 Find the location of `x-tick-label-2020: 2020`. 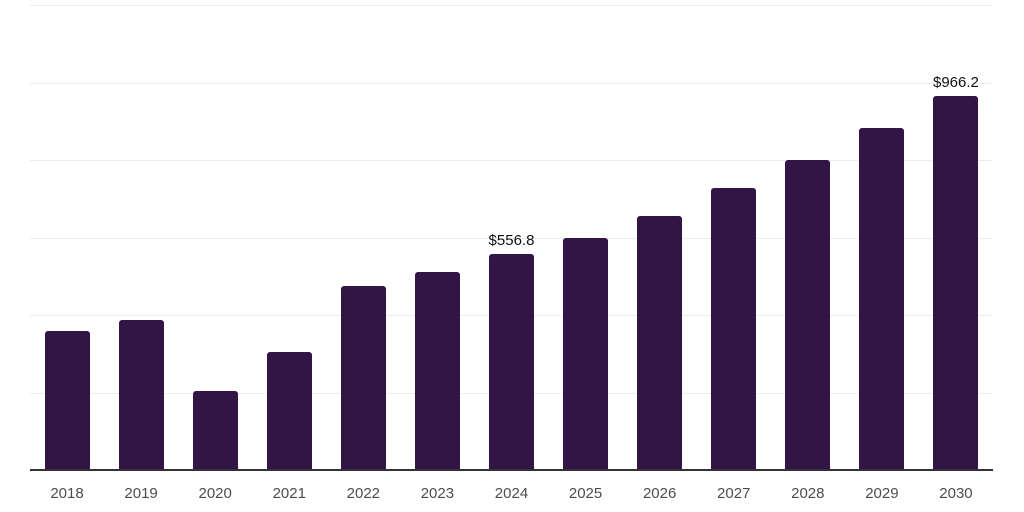

x-tick-label-2020: 2020 is located at coordinates (215, 493).